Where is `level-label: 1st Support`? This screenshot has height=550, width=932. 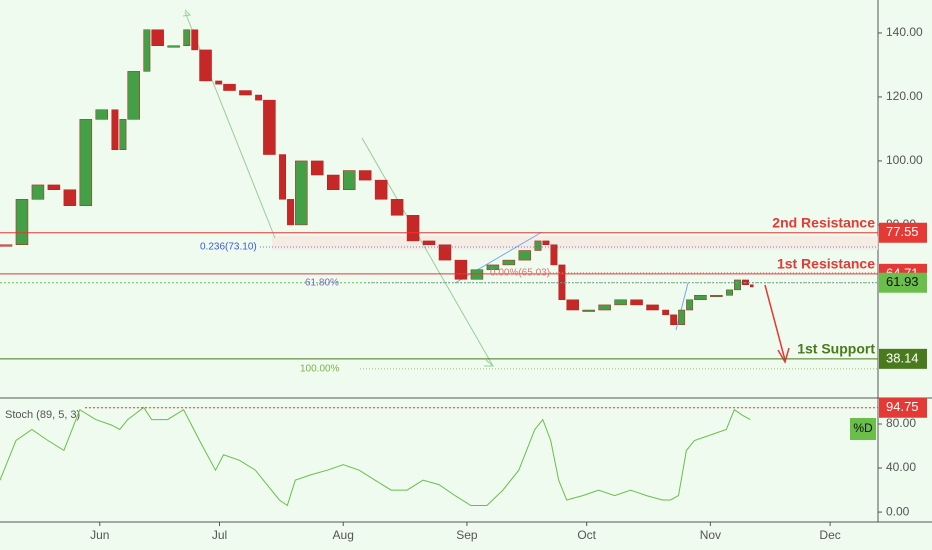
level-label: 1st Support is located at coordinates (836, 349).